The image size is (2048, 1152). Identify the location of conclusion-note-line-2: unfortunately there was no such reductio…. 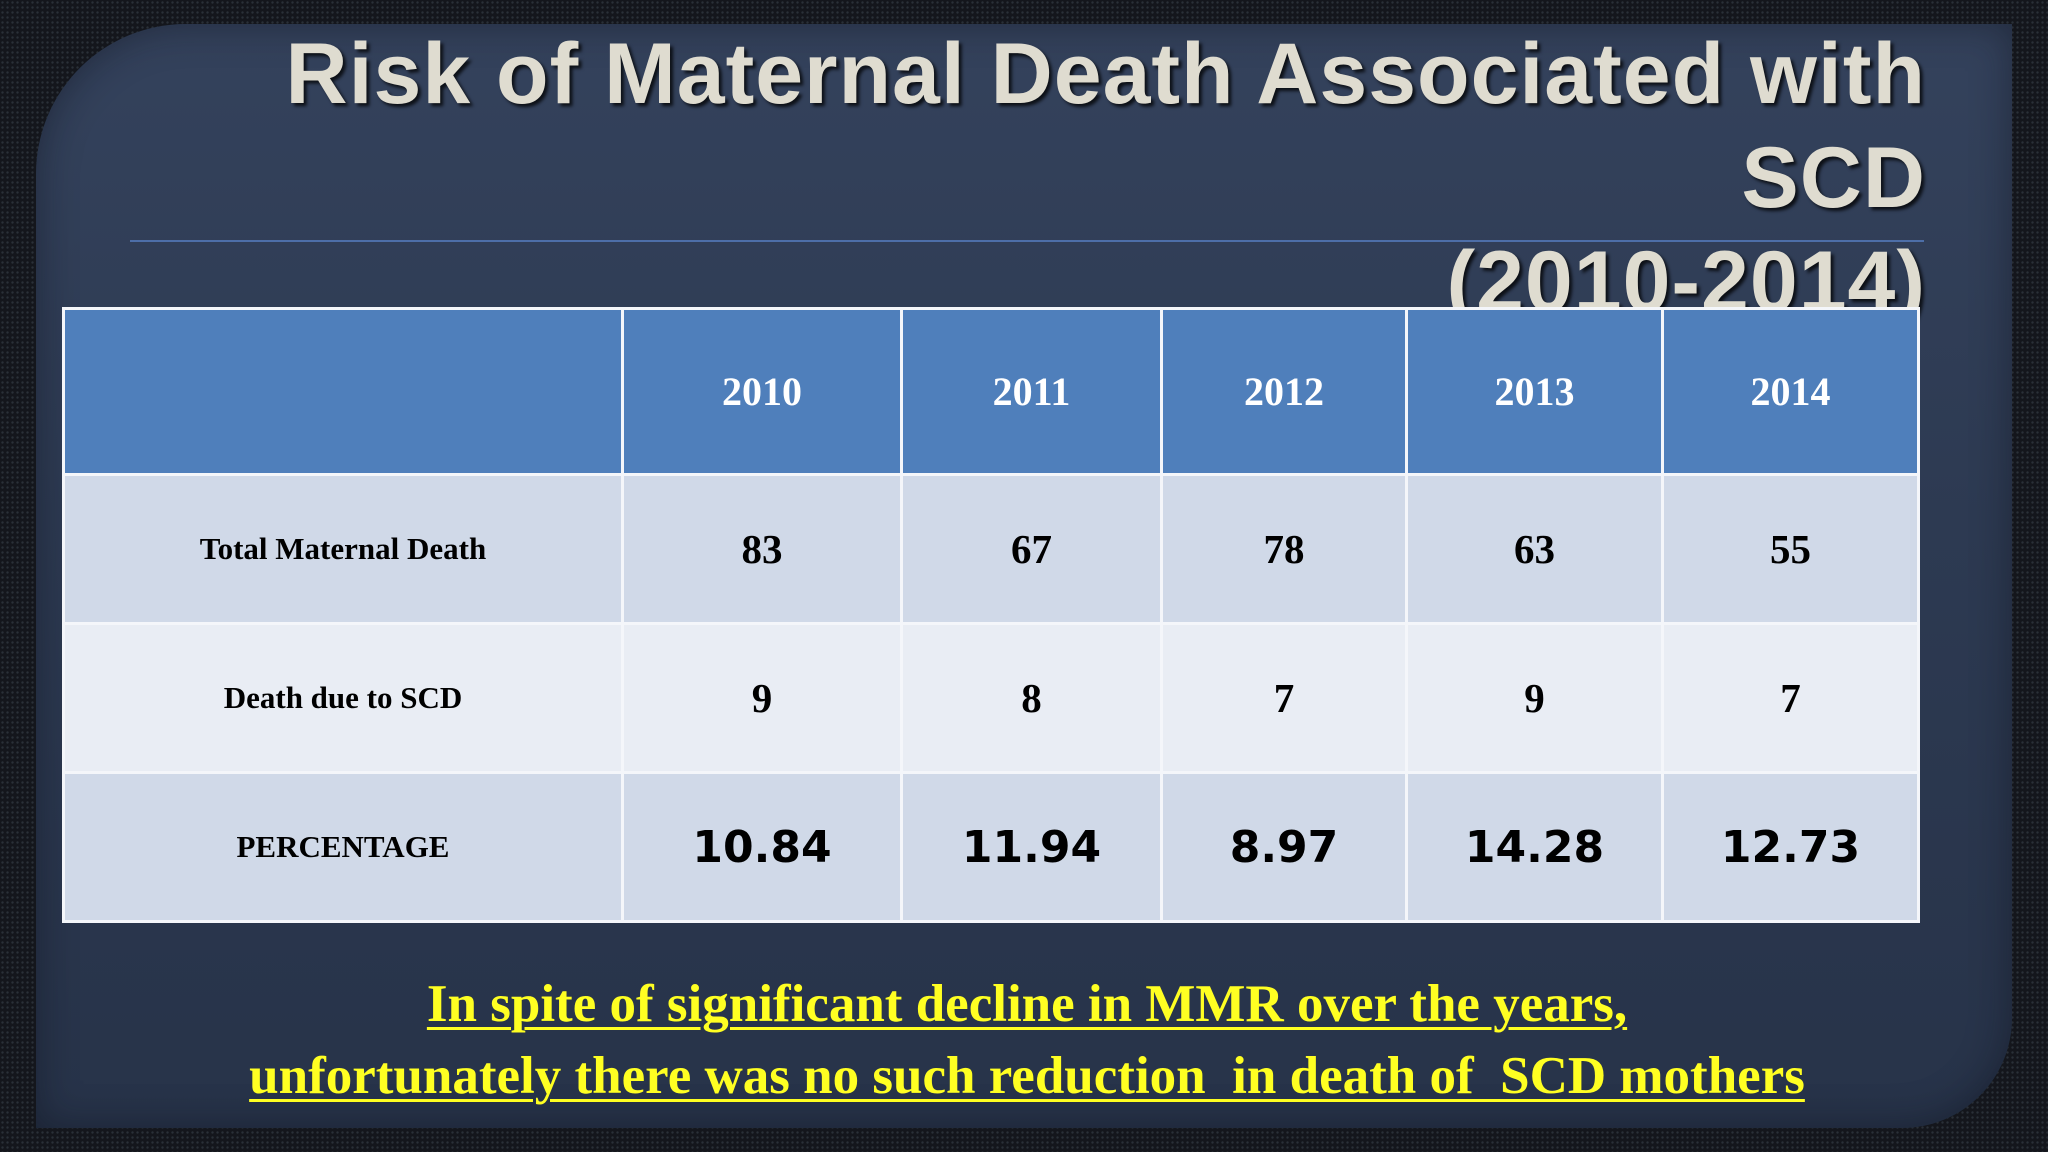
(1027, 1076).